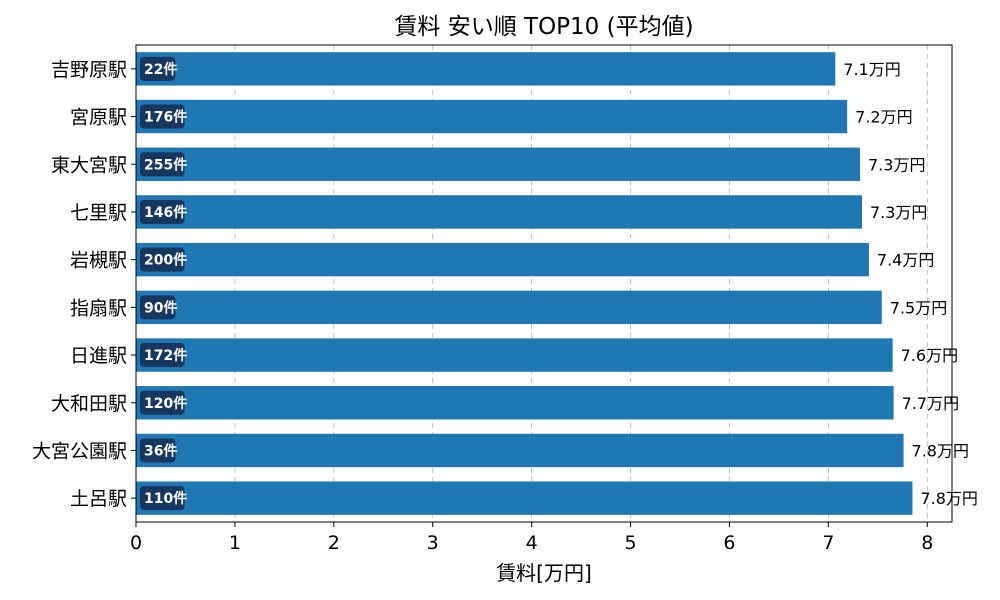  I want to click on count-label: 90件, so click(160, 307).